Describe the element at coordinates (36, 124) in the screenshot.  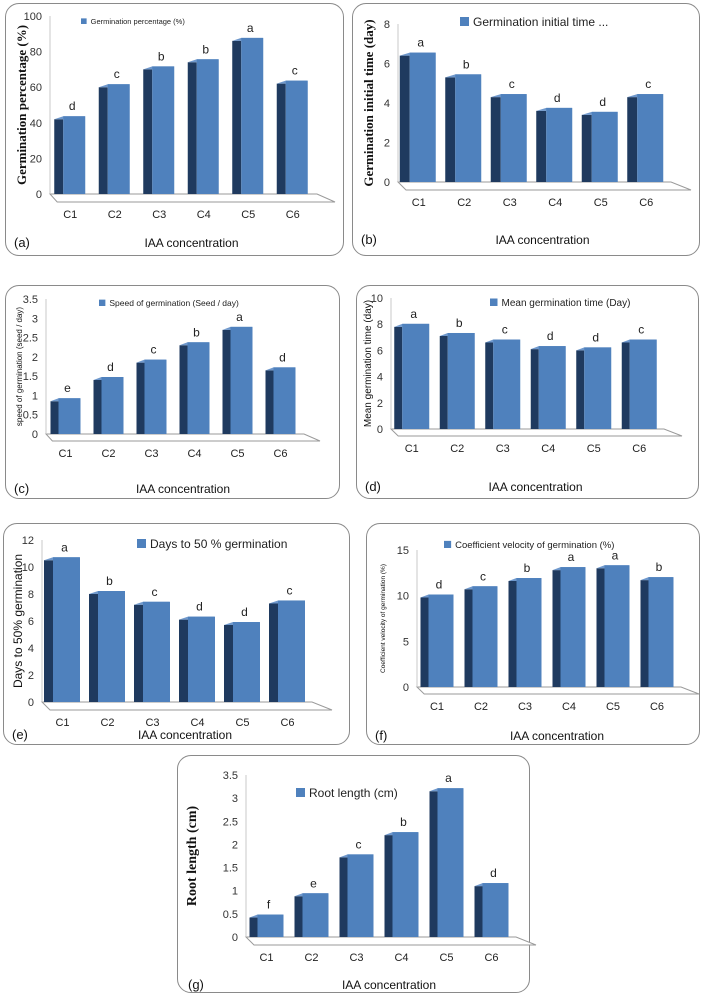
I see `y-tick-label: 40` at that location.